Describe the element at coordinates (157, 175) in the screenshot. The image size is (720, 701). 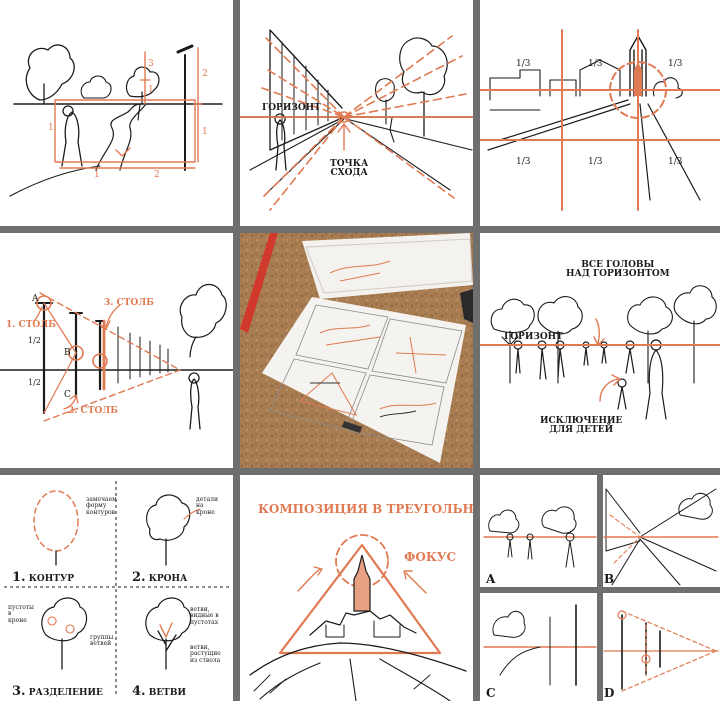
I see `label-2-bottom: 2` at that location.